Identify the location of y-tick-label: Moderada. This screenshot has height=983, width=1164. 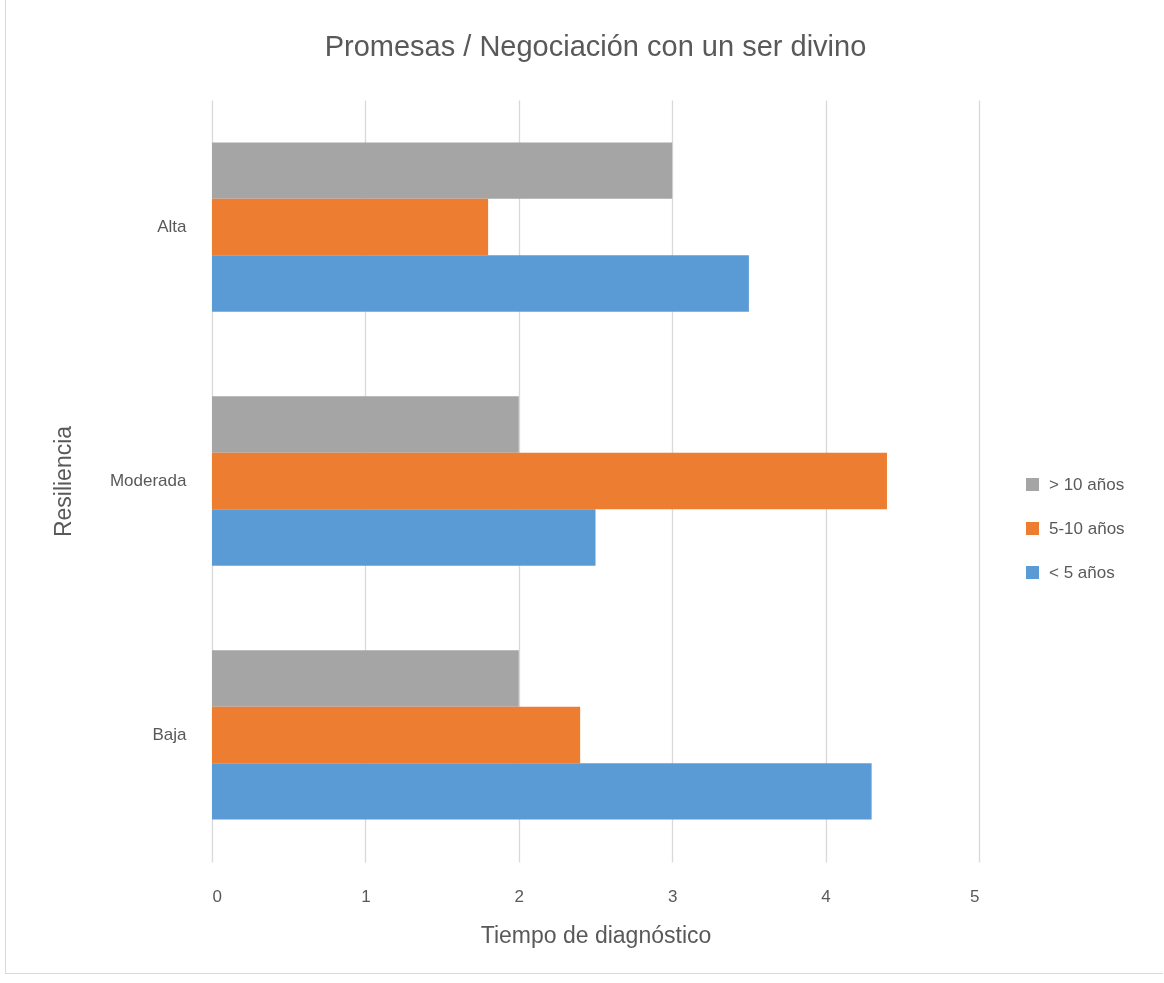
(148, 480).